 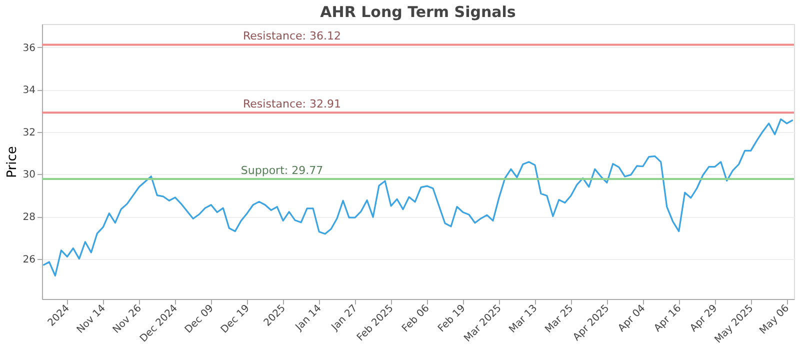 I want to click on x-tick-label: Jan 14, so click(x=308, y=318).